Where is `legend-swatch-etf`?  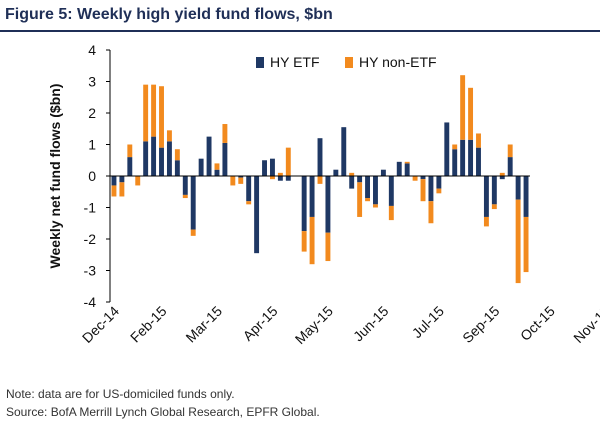 legend-swatch-etf is located at coordinates (260, 62).